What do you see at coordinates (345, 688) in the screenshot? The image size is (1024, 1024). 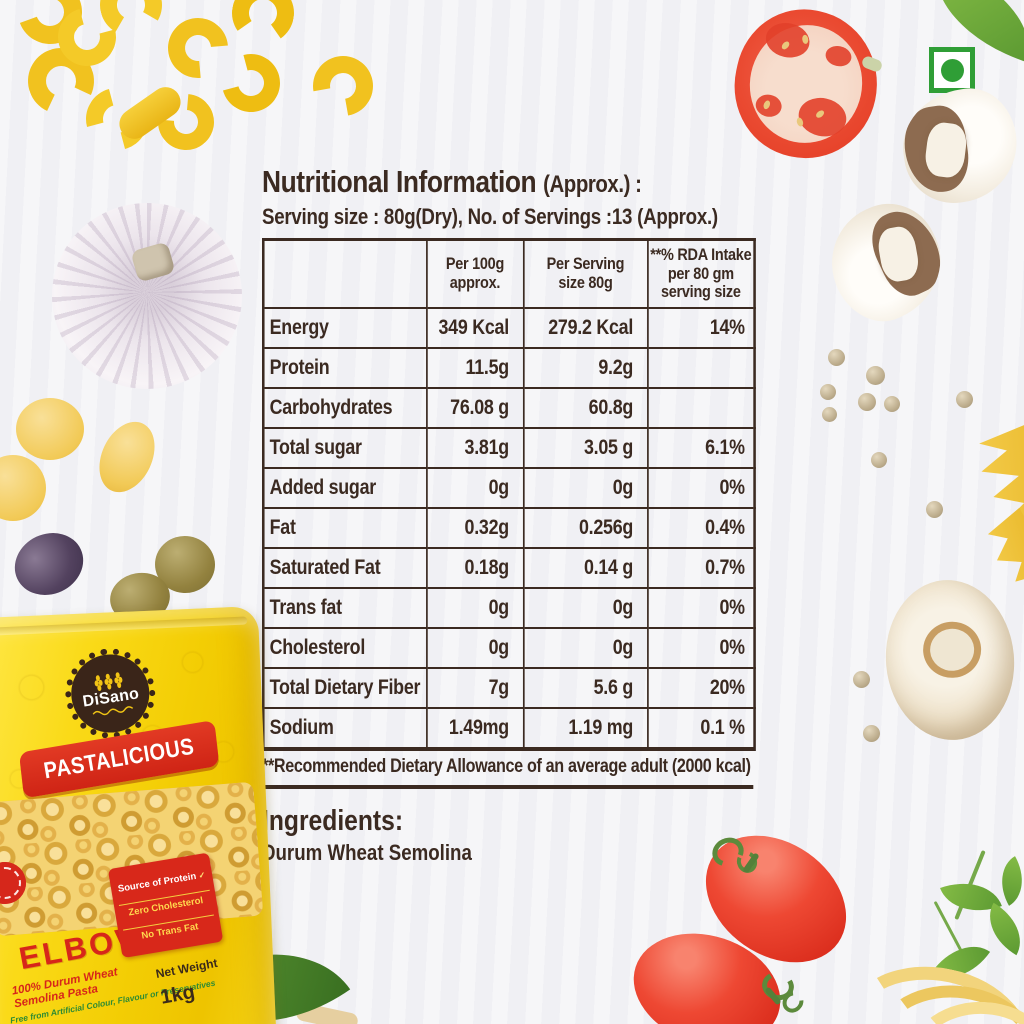 I see `nutrient-label: Total Dietary Fiber` at bounding box center [345, 688].